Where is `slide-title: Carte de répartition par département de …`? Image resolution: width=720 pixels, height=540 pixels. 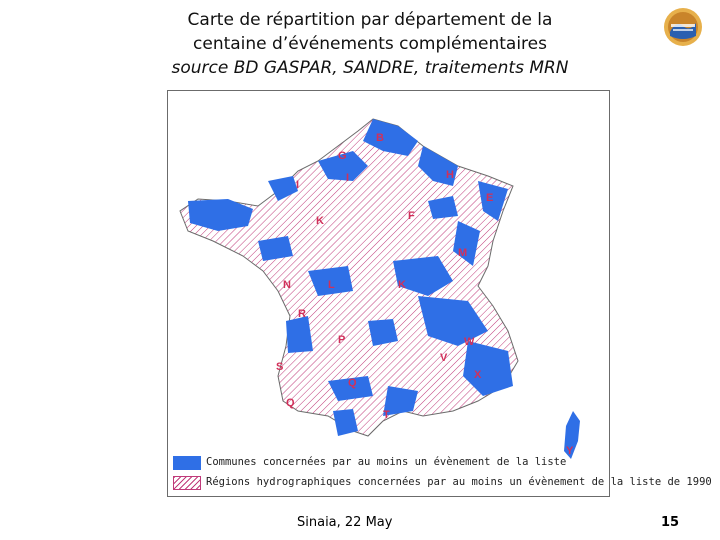
slide-title: Carte de répartition par département de … is located at coordinates (370, 44).